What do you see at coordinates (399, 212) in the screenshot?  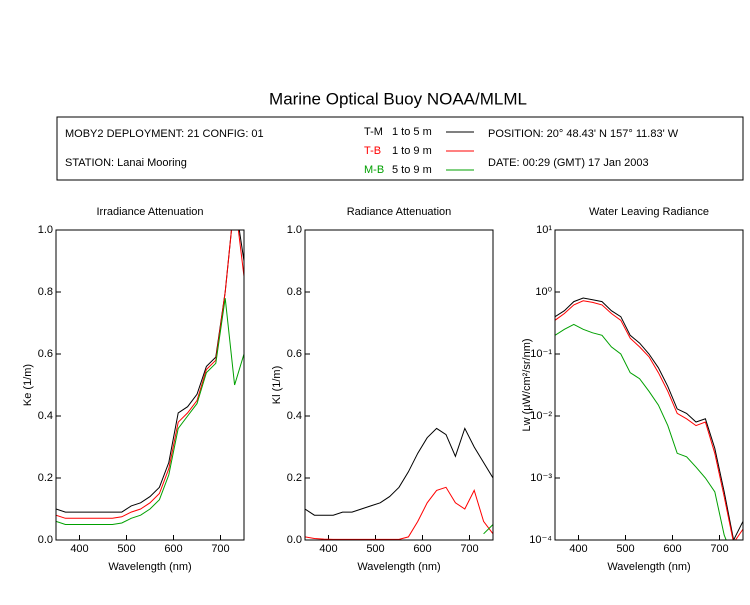 I see `panel-title: Radiance Attenuation` at bounding box center [399, 212].